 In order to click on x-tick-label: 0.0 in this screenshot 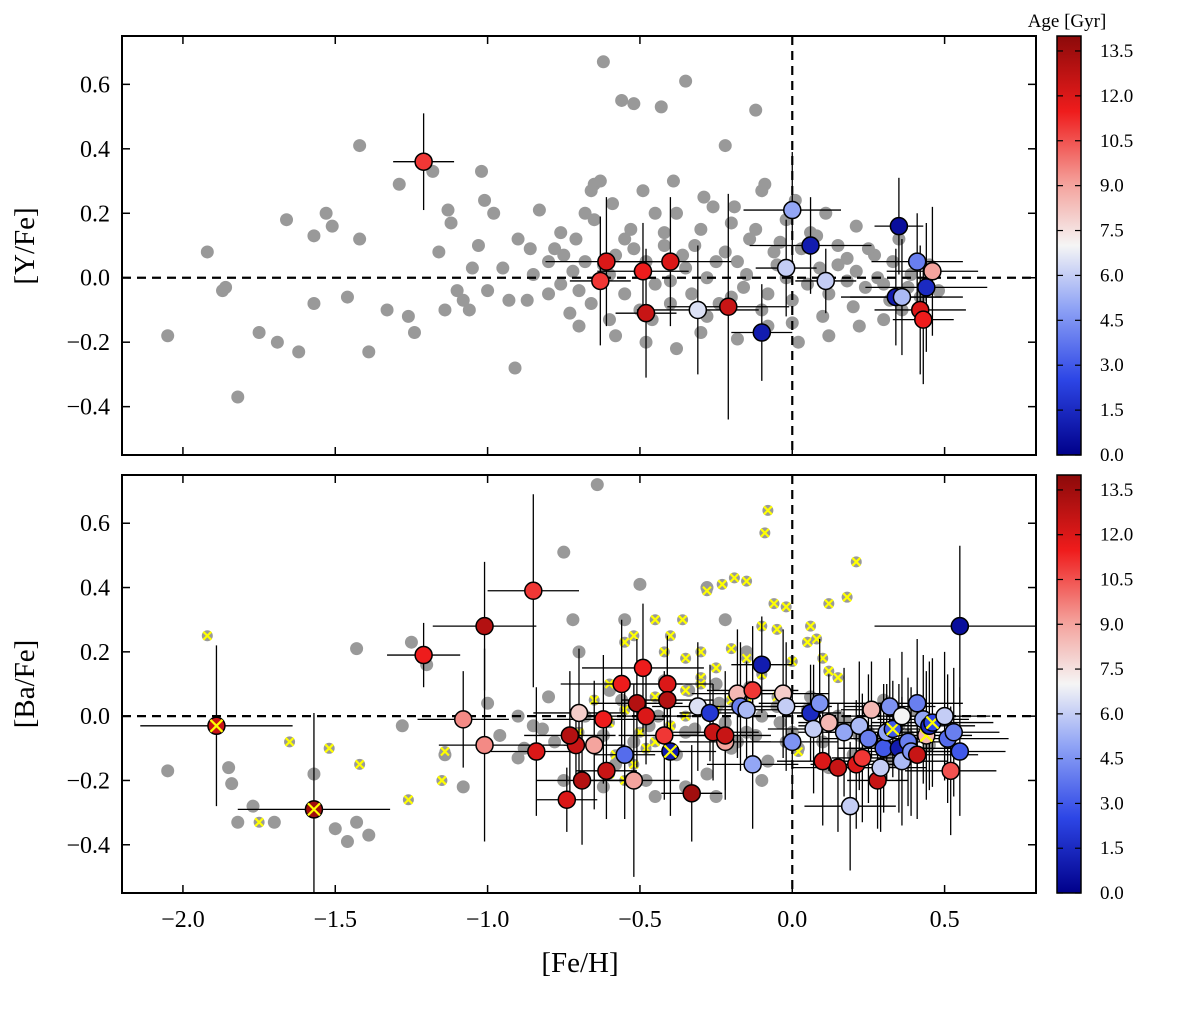, I will do `click(792, 920)`.